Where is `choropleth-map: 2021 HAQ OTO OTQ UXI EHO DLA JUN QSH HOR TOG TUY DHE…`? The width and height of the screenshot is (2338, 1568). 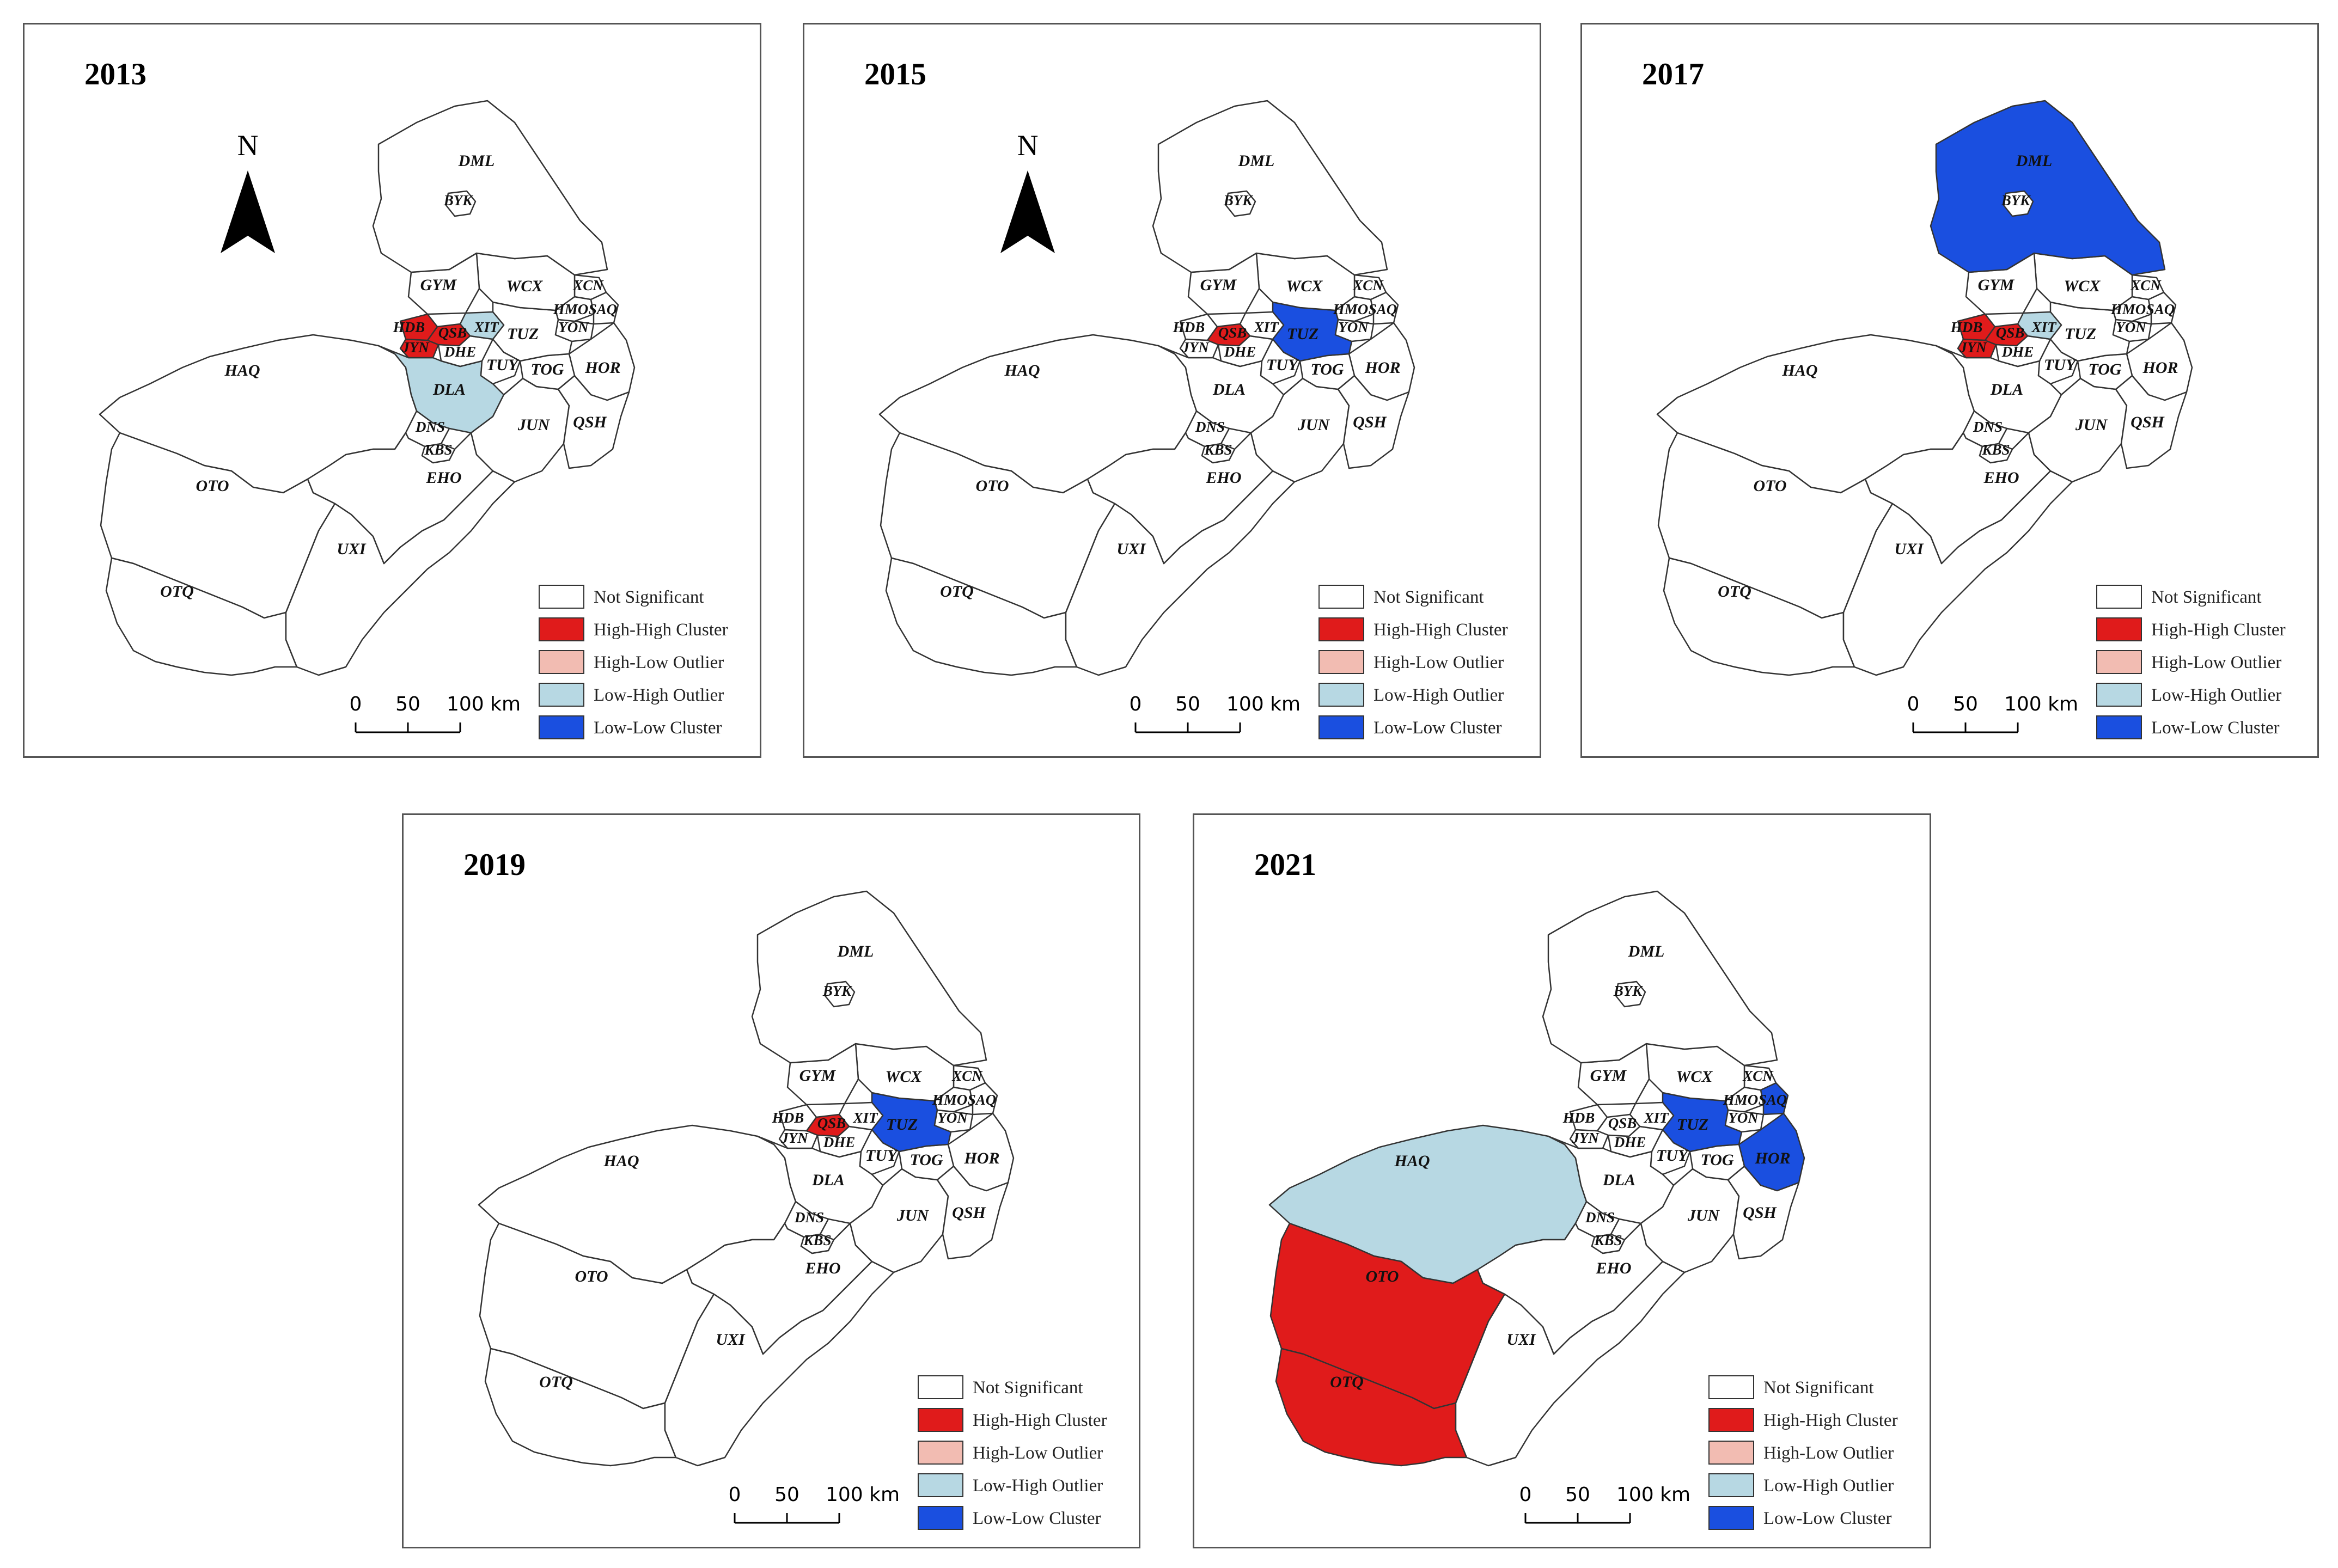 choropleth-map: 2021 HAQ OTO OTQ UXI EHO DLA JUN QSH HOR TOG TUY DHE… is located at coordinates (1576, 1189).